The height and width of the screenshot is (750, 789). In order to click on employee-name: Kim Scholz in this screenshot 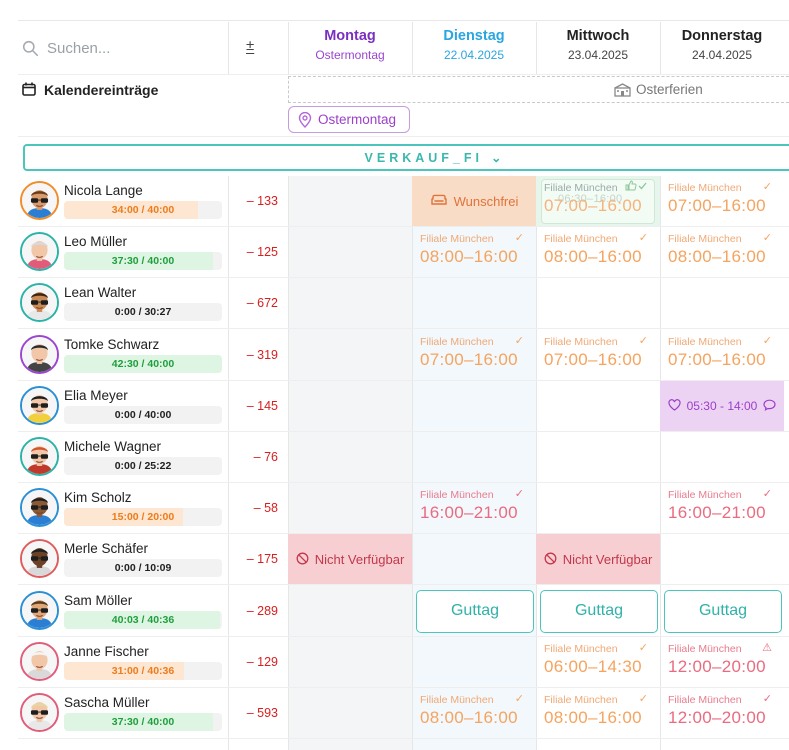, I will do `click(98, 498)`.